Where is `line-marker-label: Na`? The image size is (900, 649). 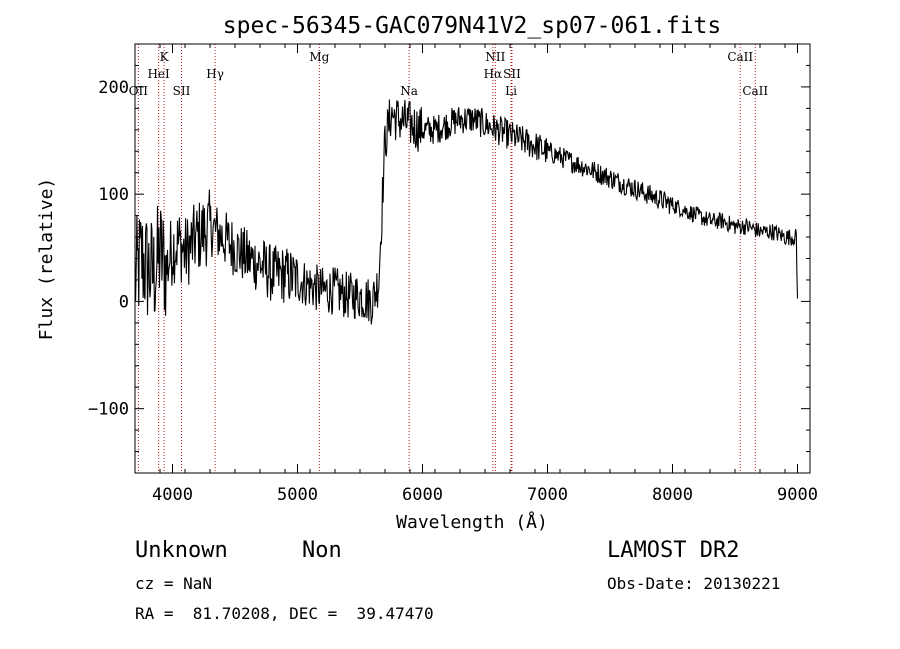 line-marker-label: Na is located at coordinates (409, 91).